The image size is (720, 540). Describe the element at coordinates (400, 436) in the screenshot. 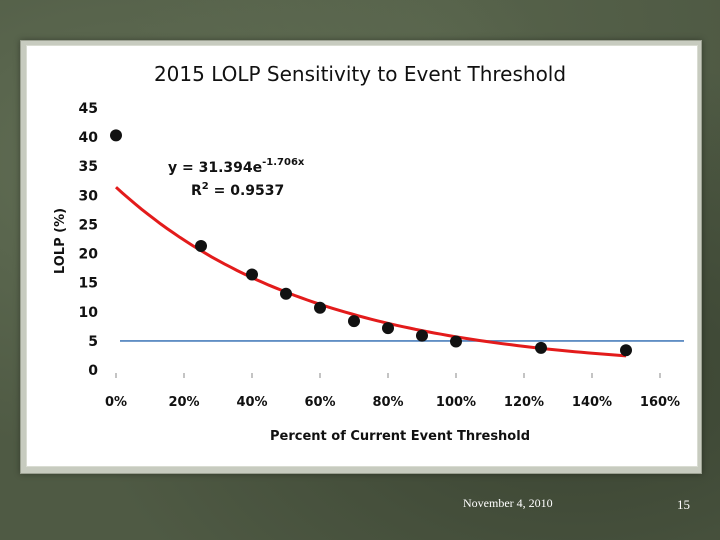

I see `x-axis-label: Percent of Current Event Threshold` at that location.